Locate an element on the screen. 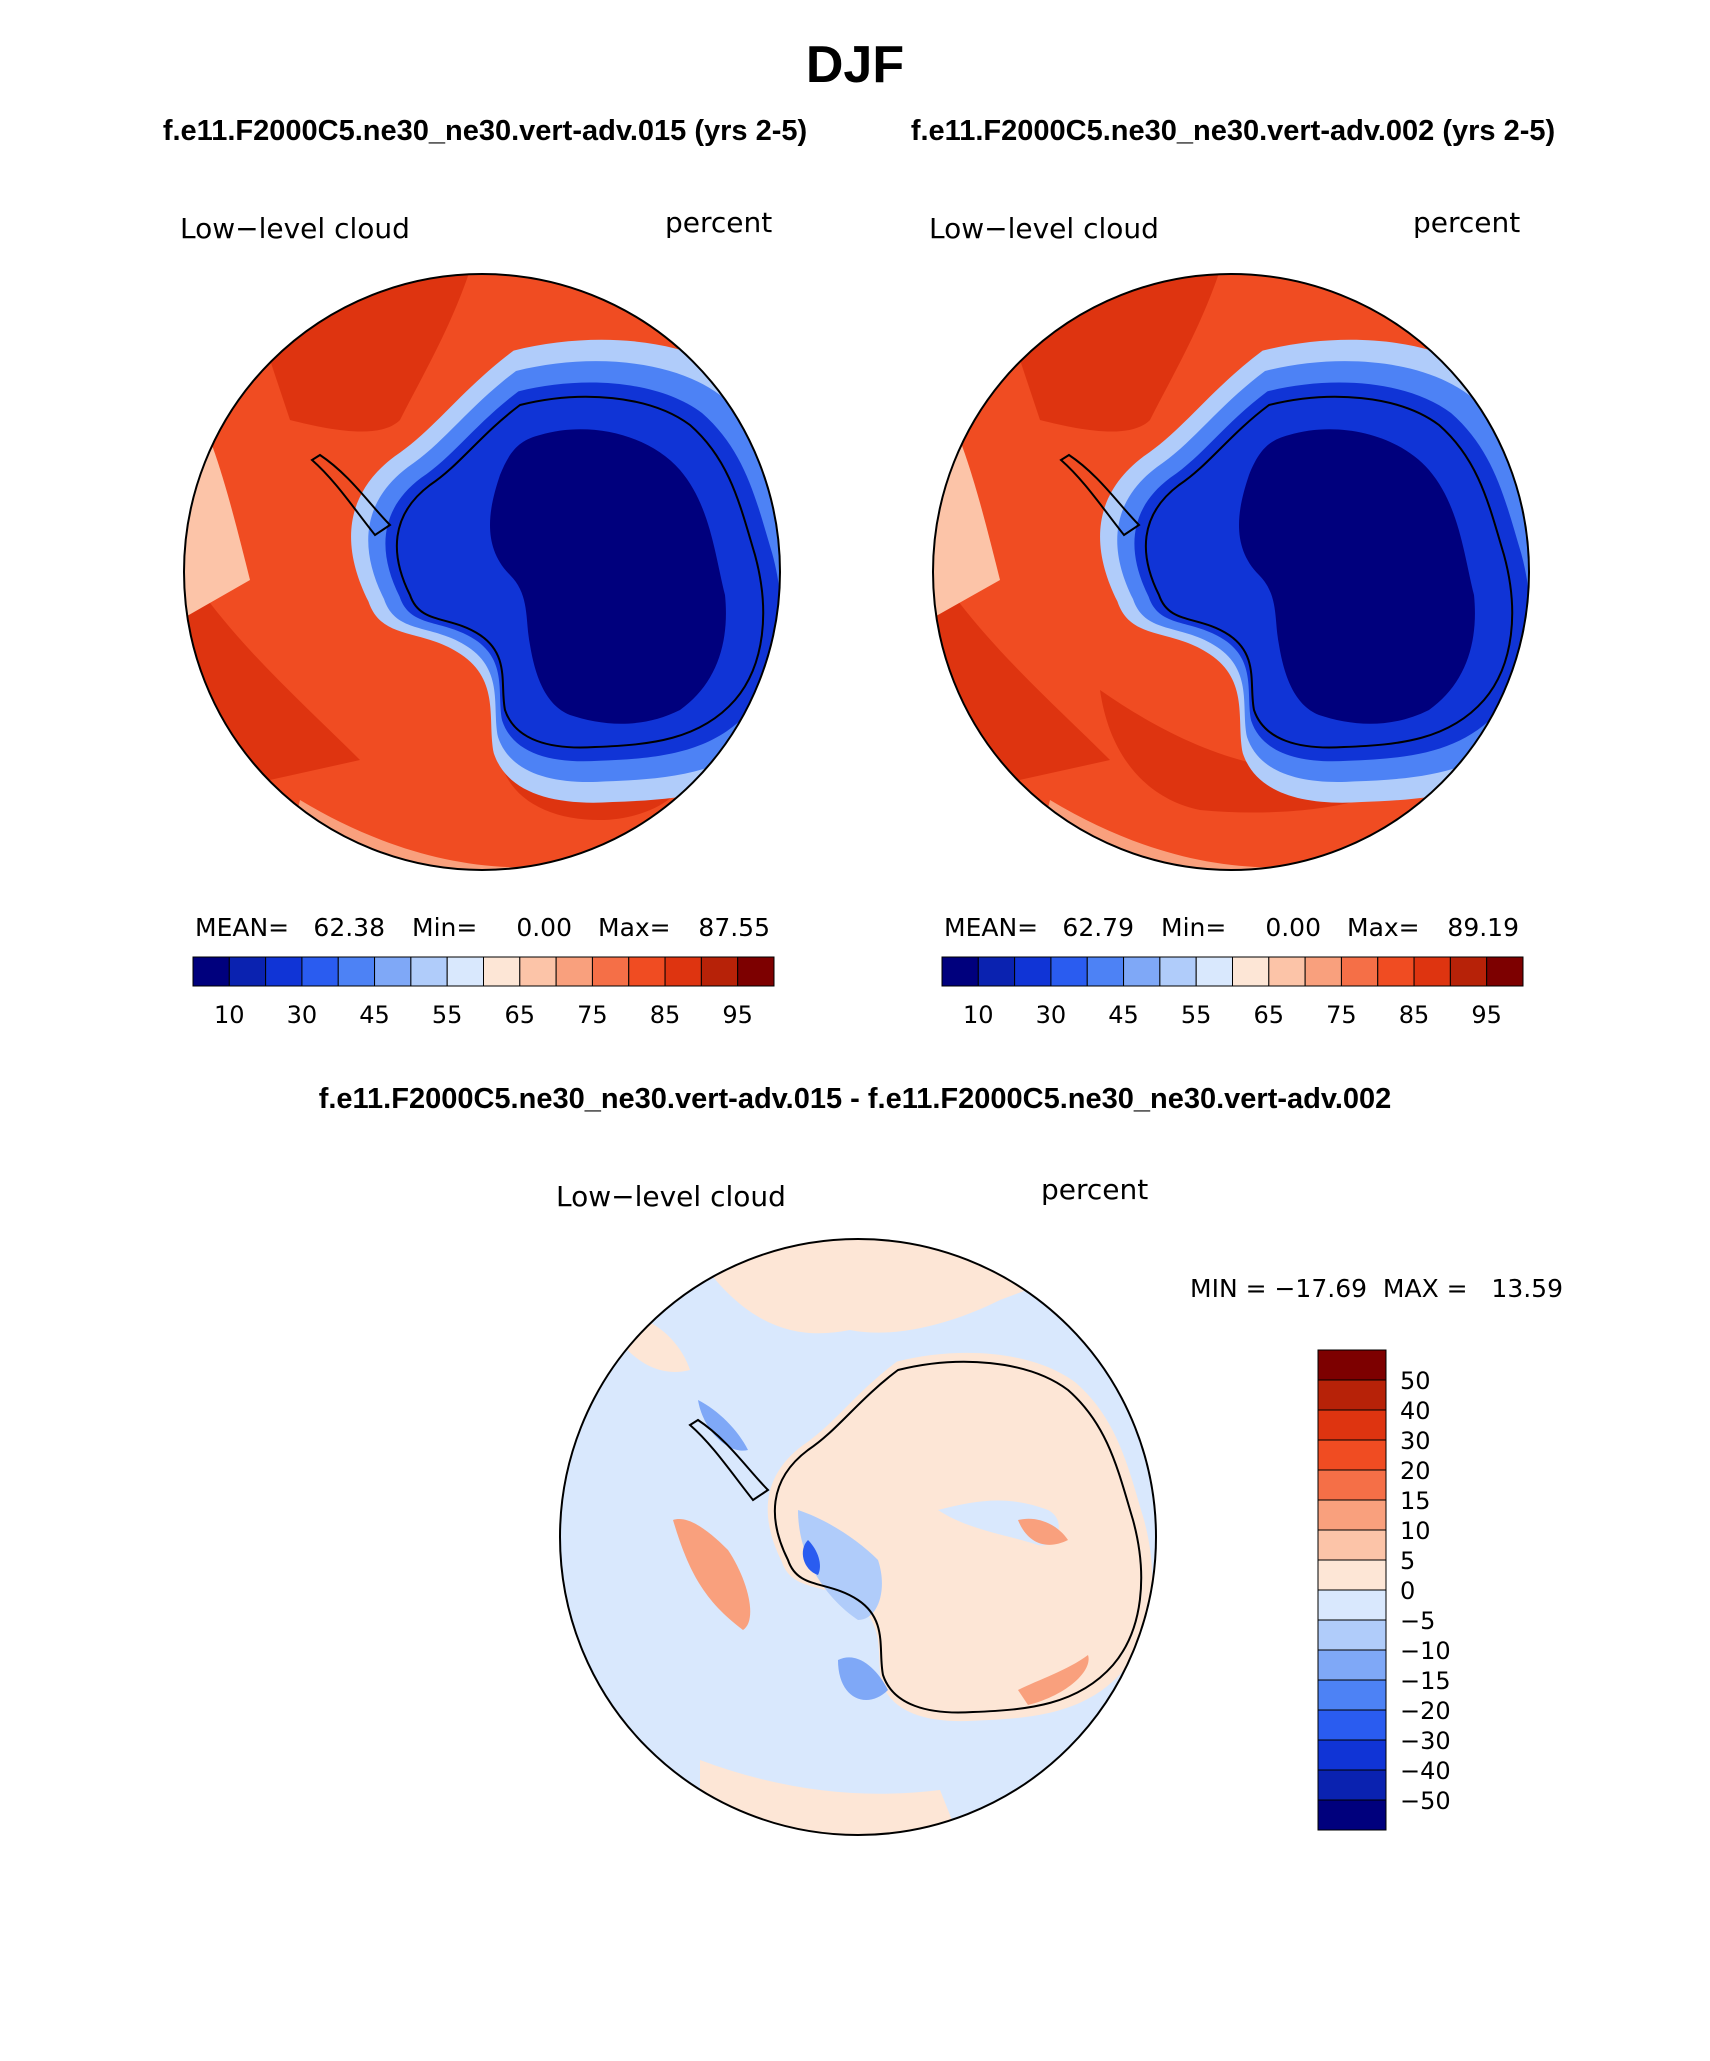 This screenshot has width=1710, height=2061. diff-colorbar-tick-label: −30 is located at coordinates (1425, 1741).